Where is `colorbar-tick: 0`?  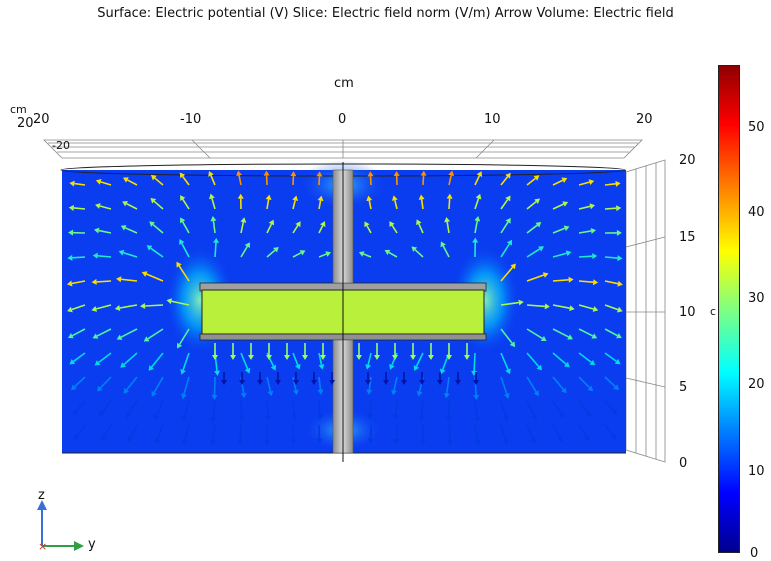
colorbar-tick: 0 is located at coordinates (754, 553).